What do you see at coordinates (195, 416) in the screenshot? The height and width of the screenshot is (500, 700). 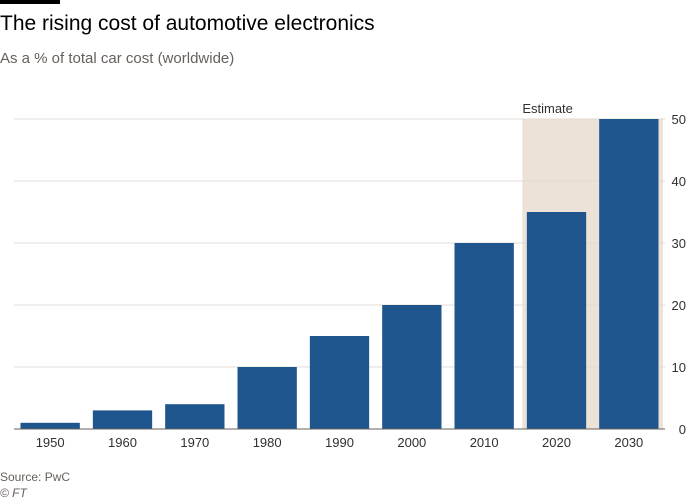 I see `bar-1970` at bounding box center [195, 416].